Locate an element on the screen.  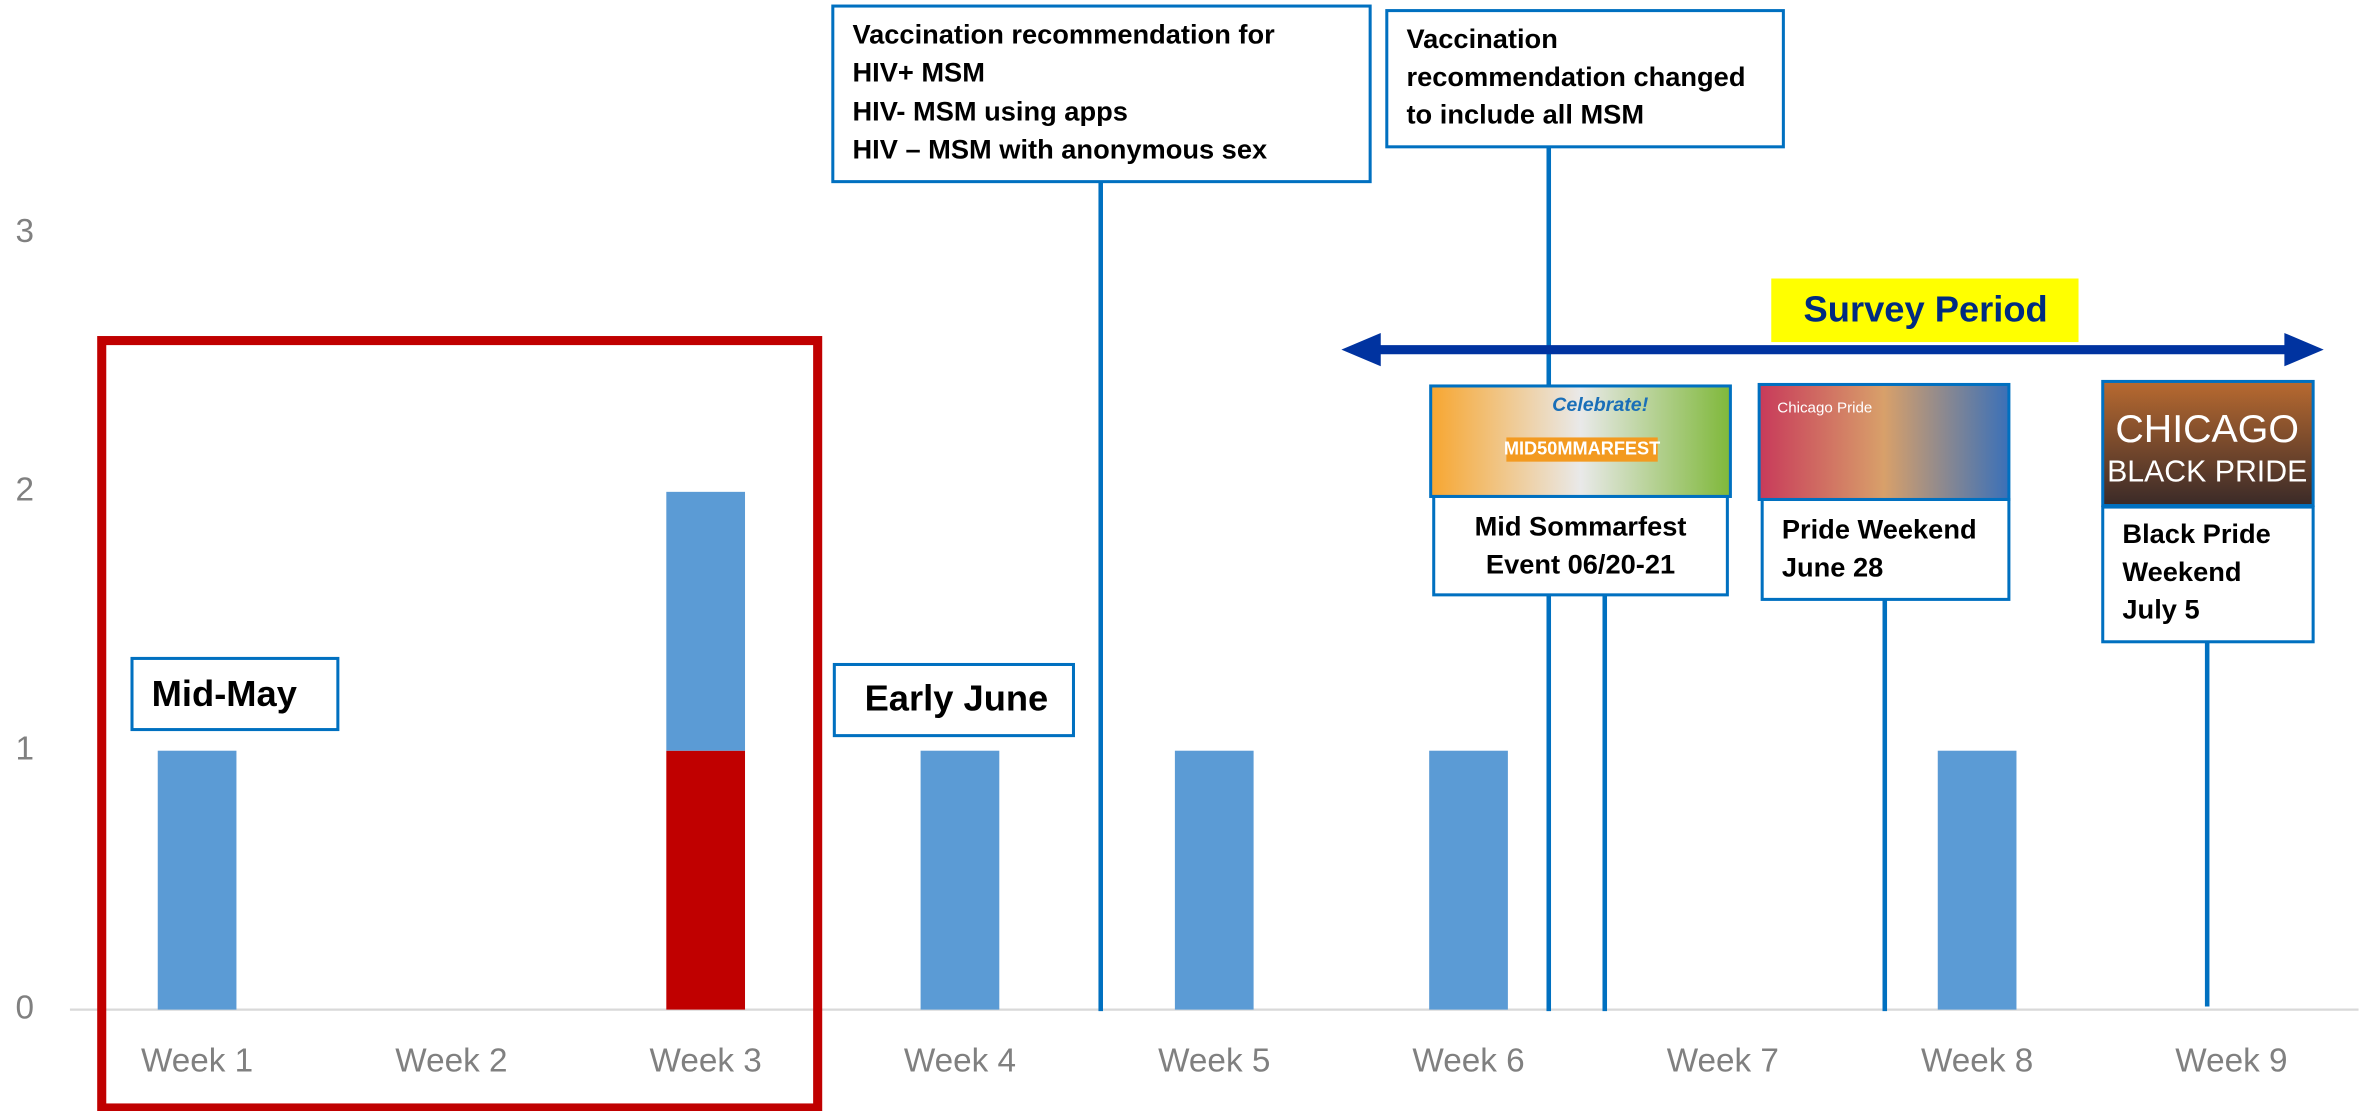
annotation: Black Pride is located at coordinates (2196, 533).